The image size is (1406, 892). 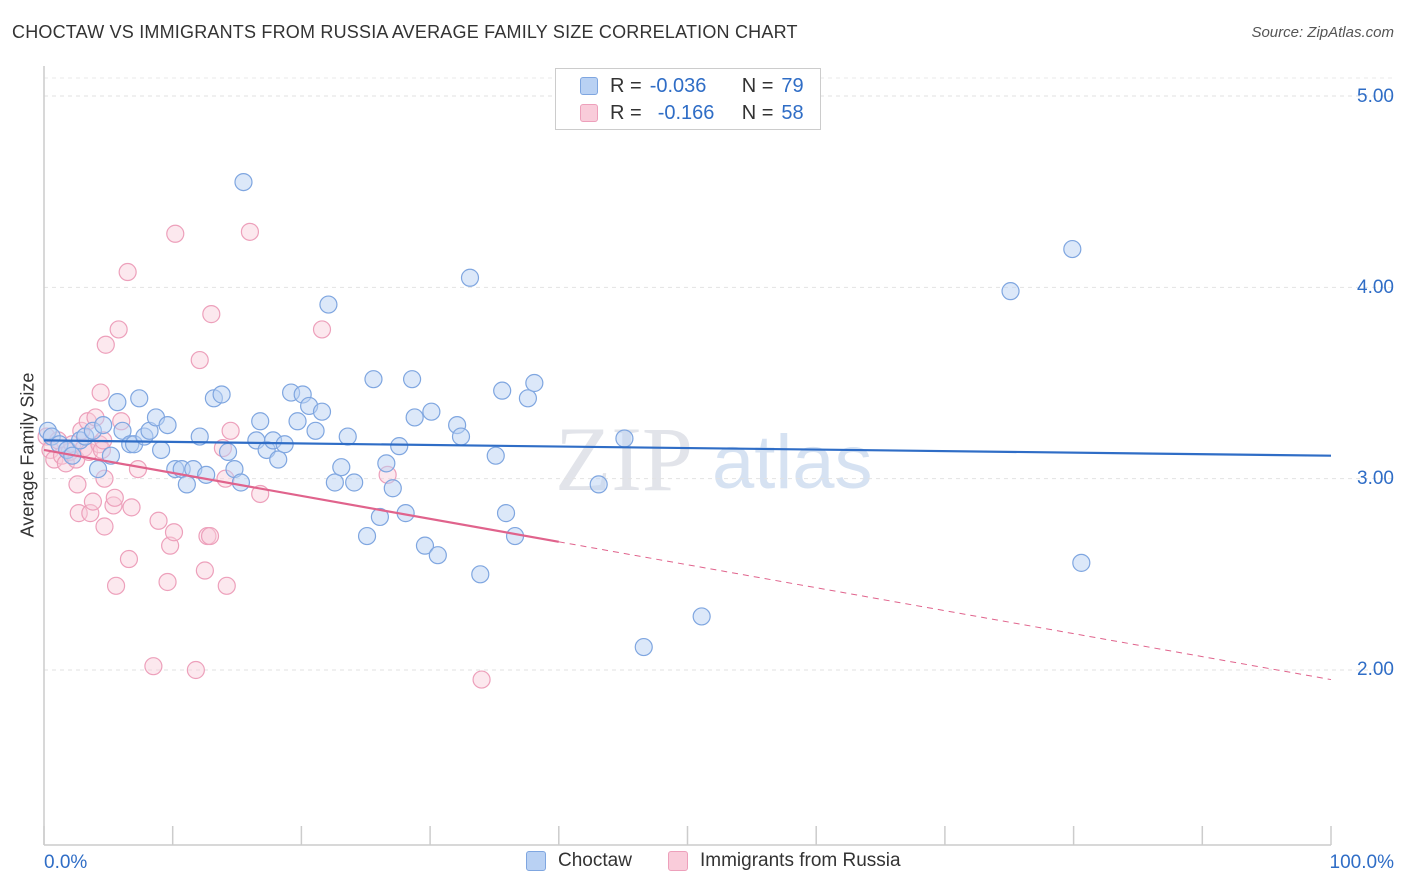 What do you see at coordinates (687, 835) in the screenshot?
I see `x-ticks` at bounding box center [687, 835].